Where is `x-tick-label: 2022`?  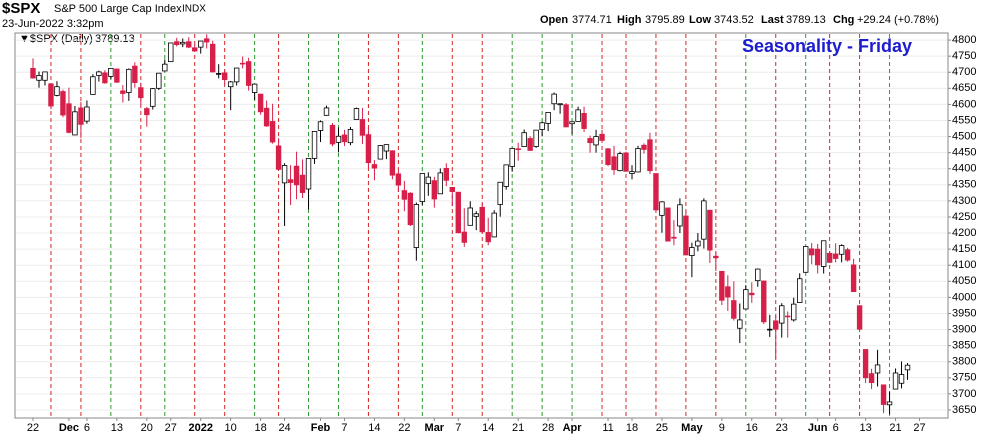
x-tick-label: 2022 is located at coordinates (200, 428).